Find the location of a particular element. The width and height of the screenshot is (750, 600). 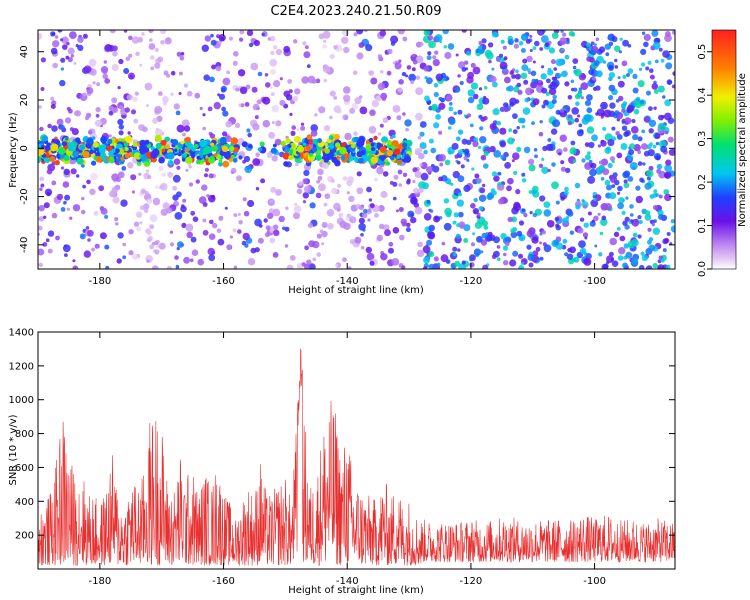

colorbar-ticks: 0.0 0.1 0.2 0.3 0.4 0.5 is located at coordinates (704, 160).